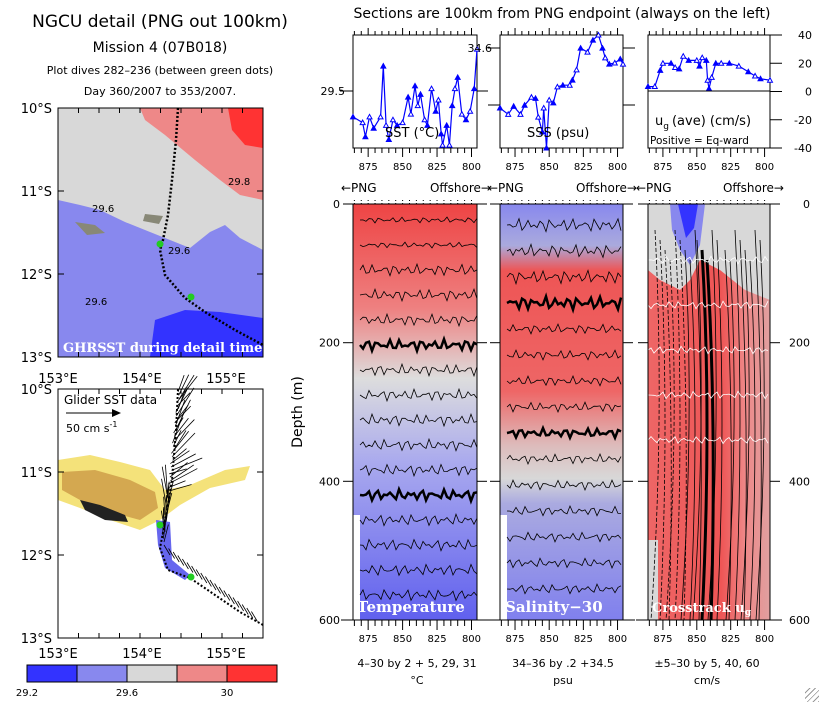 The width and height of the screenshot is (821, 704). Describe the element at coordinates (329, 343) in the screenshot. I see `depth-tick-label: 200` at that location.